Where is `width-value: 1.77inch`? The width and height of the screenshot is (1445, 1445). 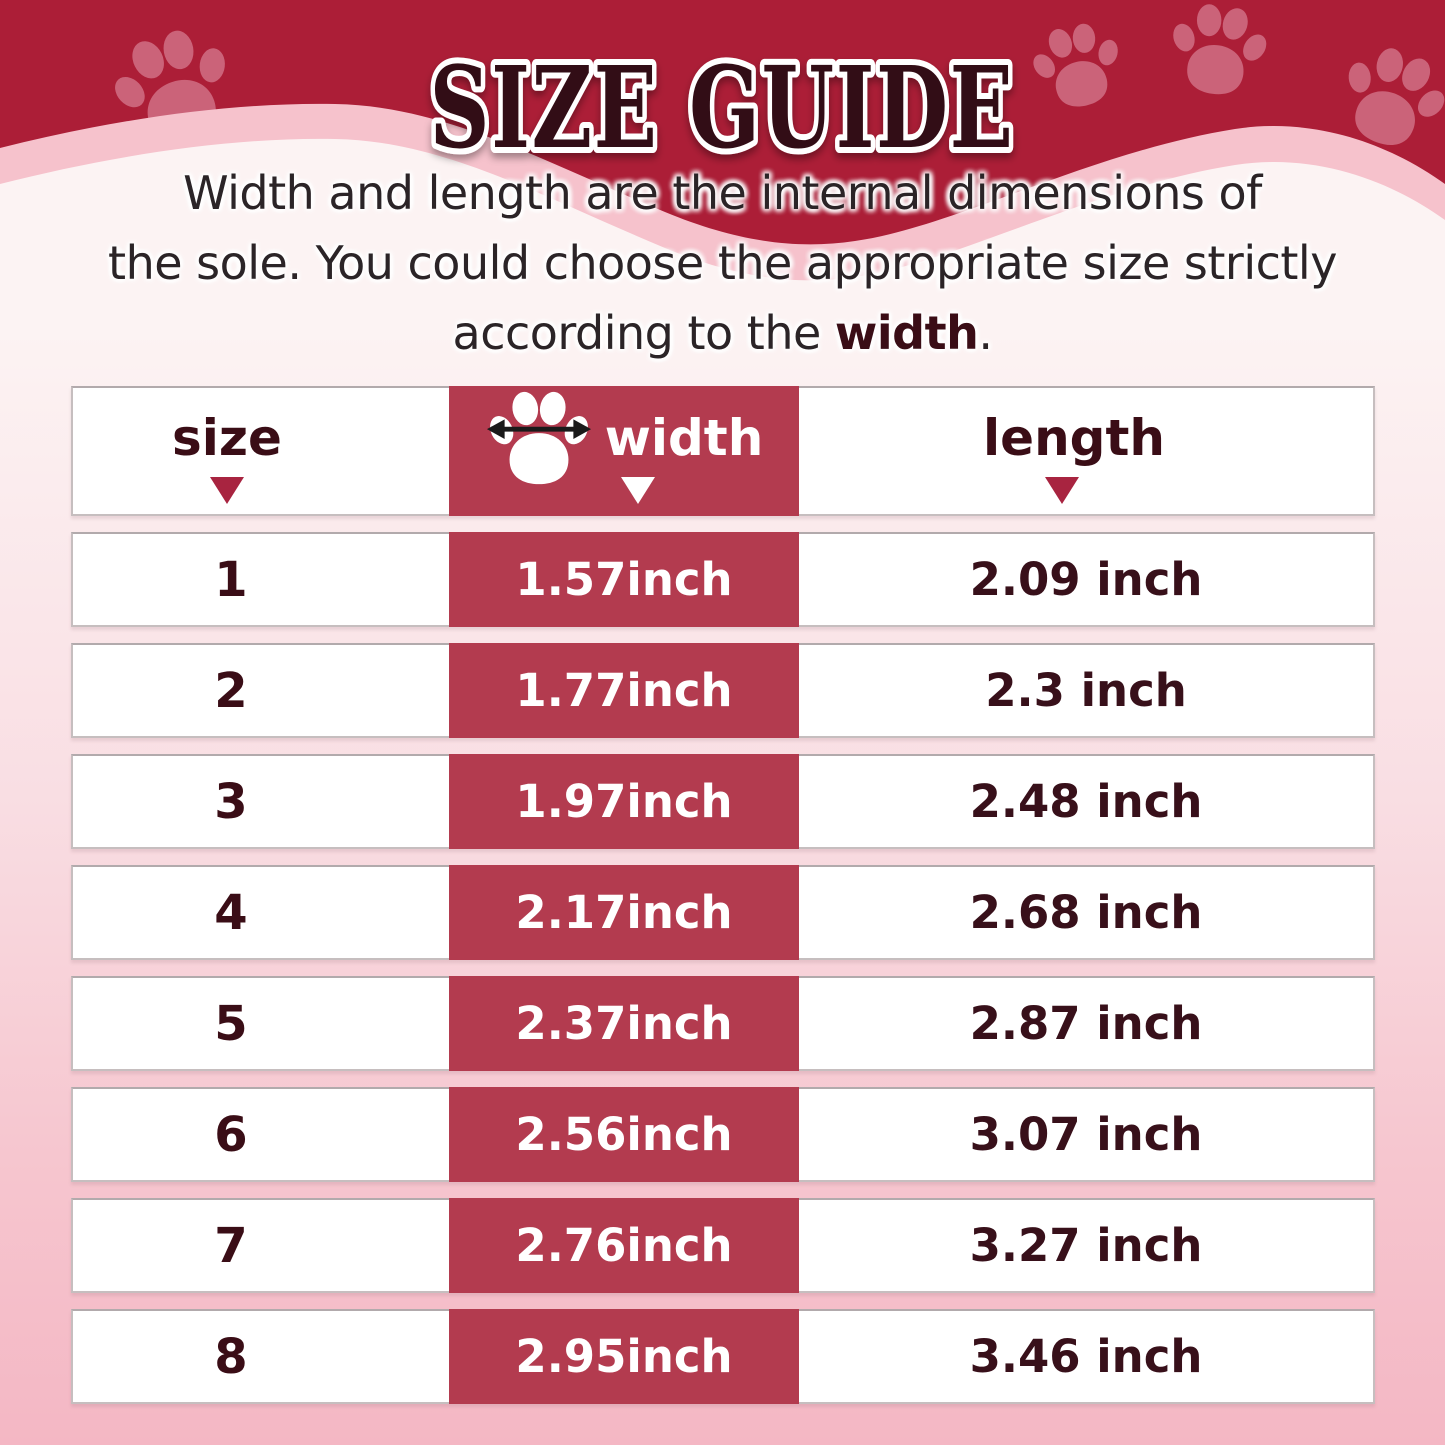 width-value: 1.77inch is located at coordinates (624, 690).